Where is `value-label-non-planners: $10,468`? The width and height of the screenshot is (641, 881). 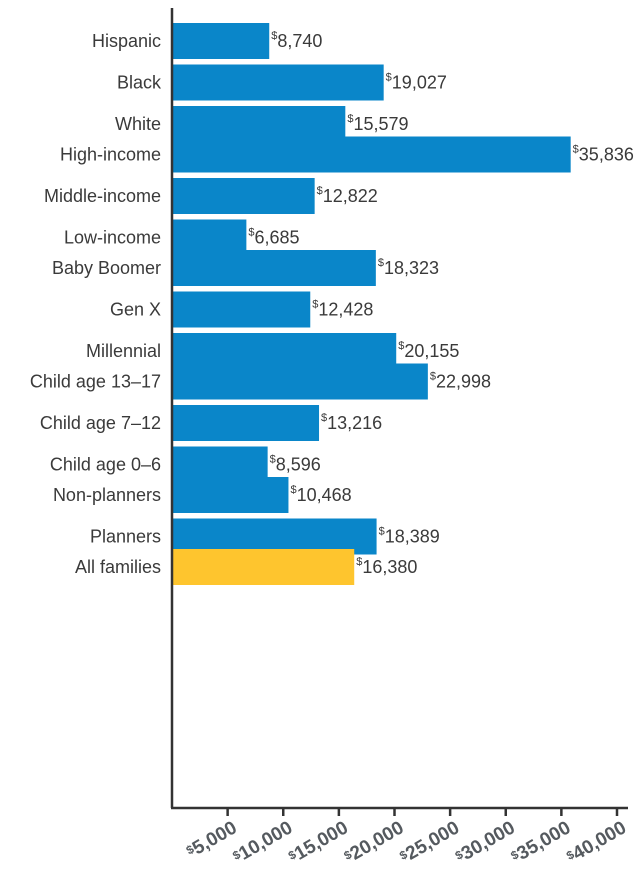
value-label-non-planners: $10,468 is located at coordinates (320, 494).